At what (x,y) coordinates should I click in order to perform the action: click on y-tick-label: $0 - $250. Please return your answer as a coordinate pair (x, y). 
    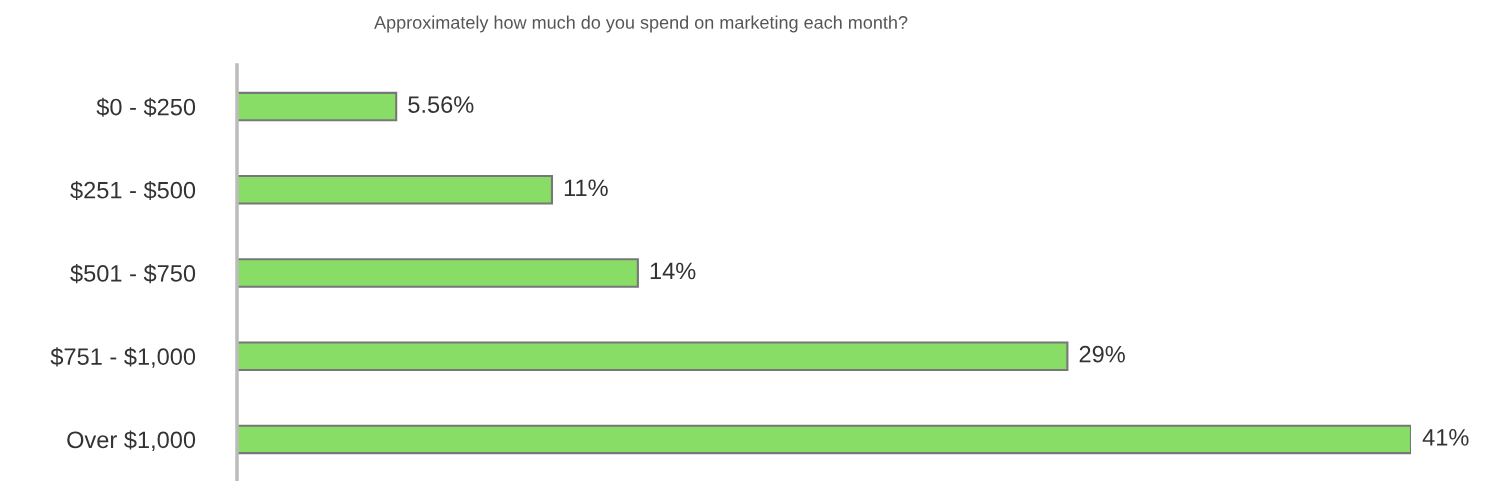
    Looking at the image, I should click on (146, 107).